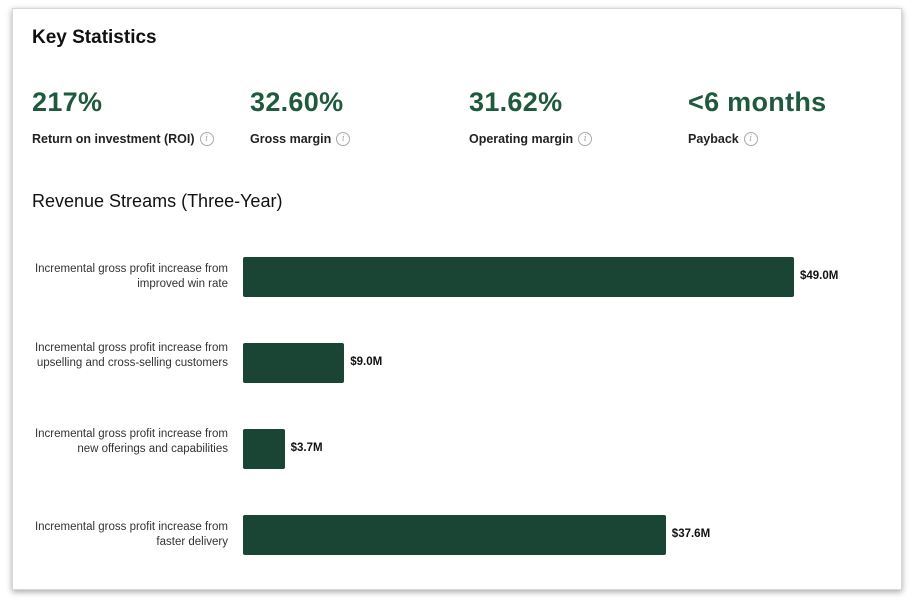 This screenshot has height=603, width=912. Describe the element at coordinates (366, 362) in the screenshot. I see `data-label: $9.0M` at that location.